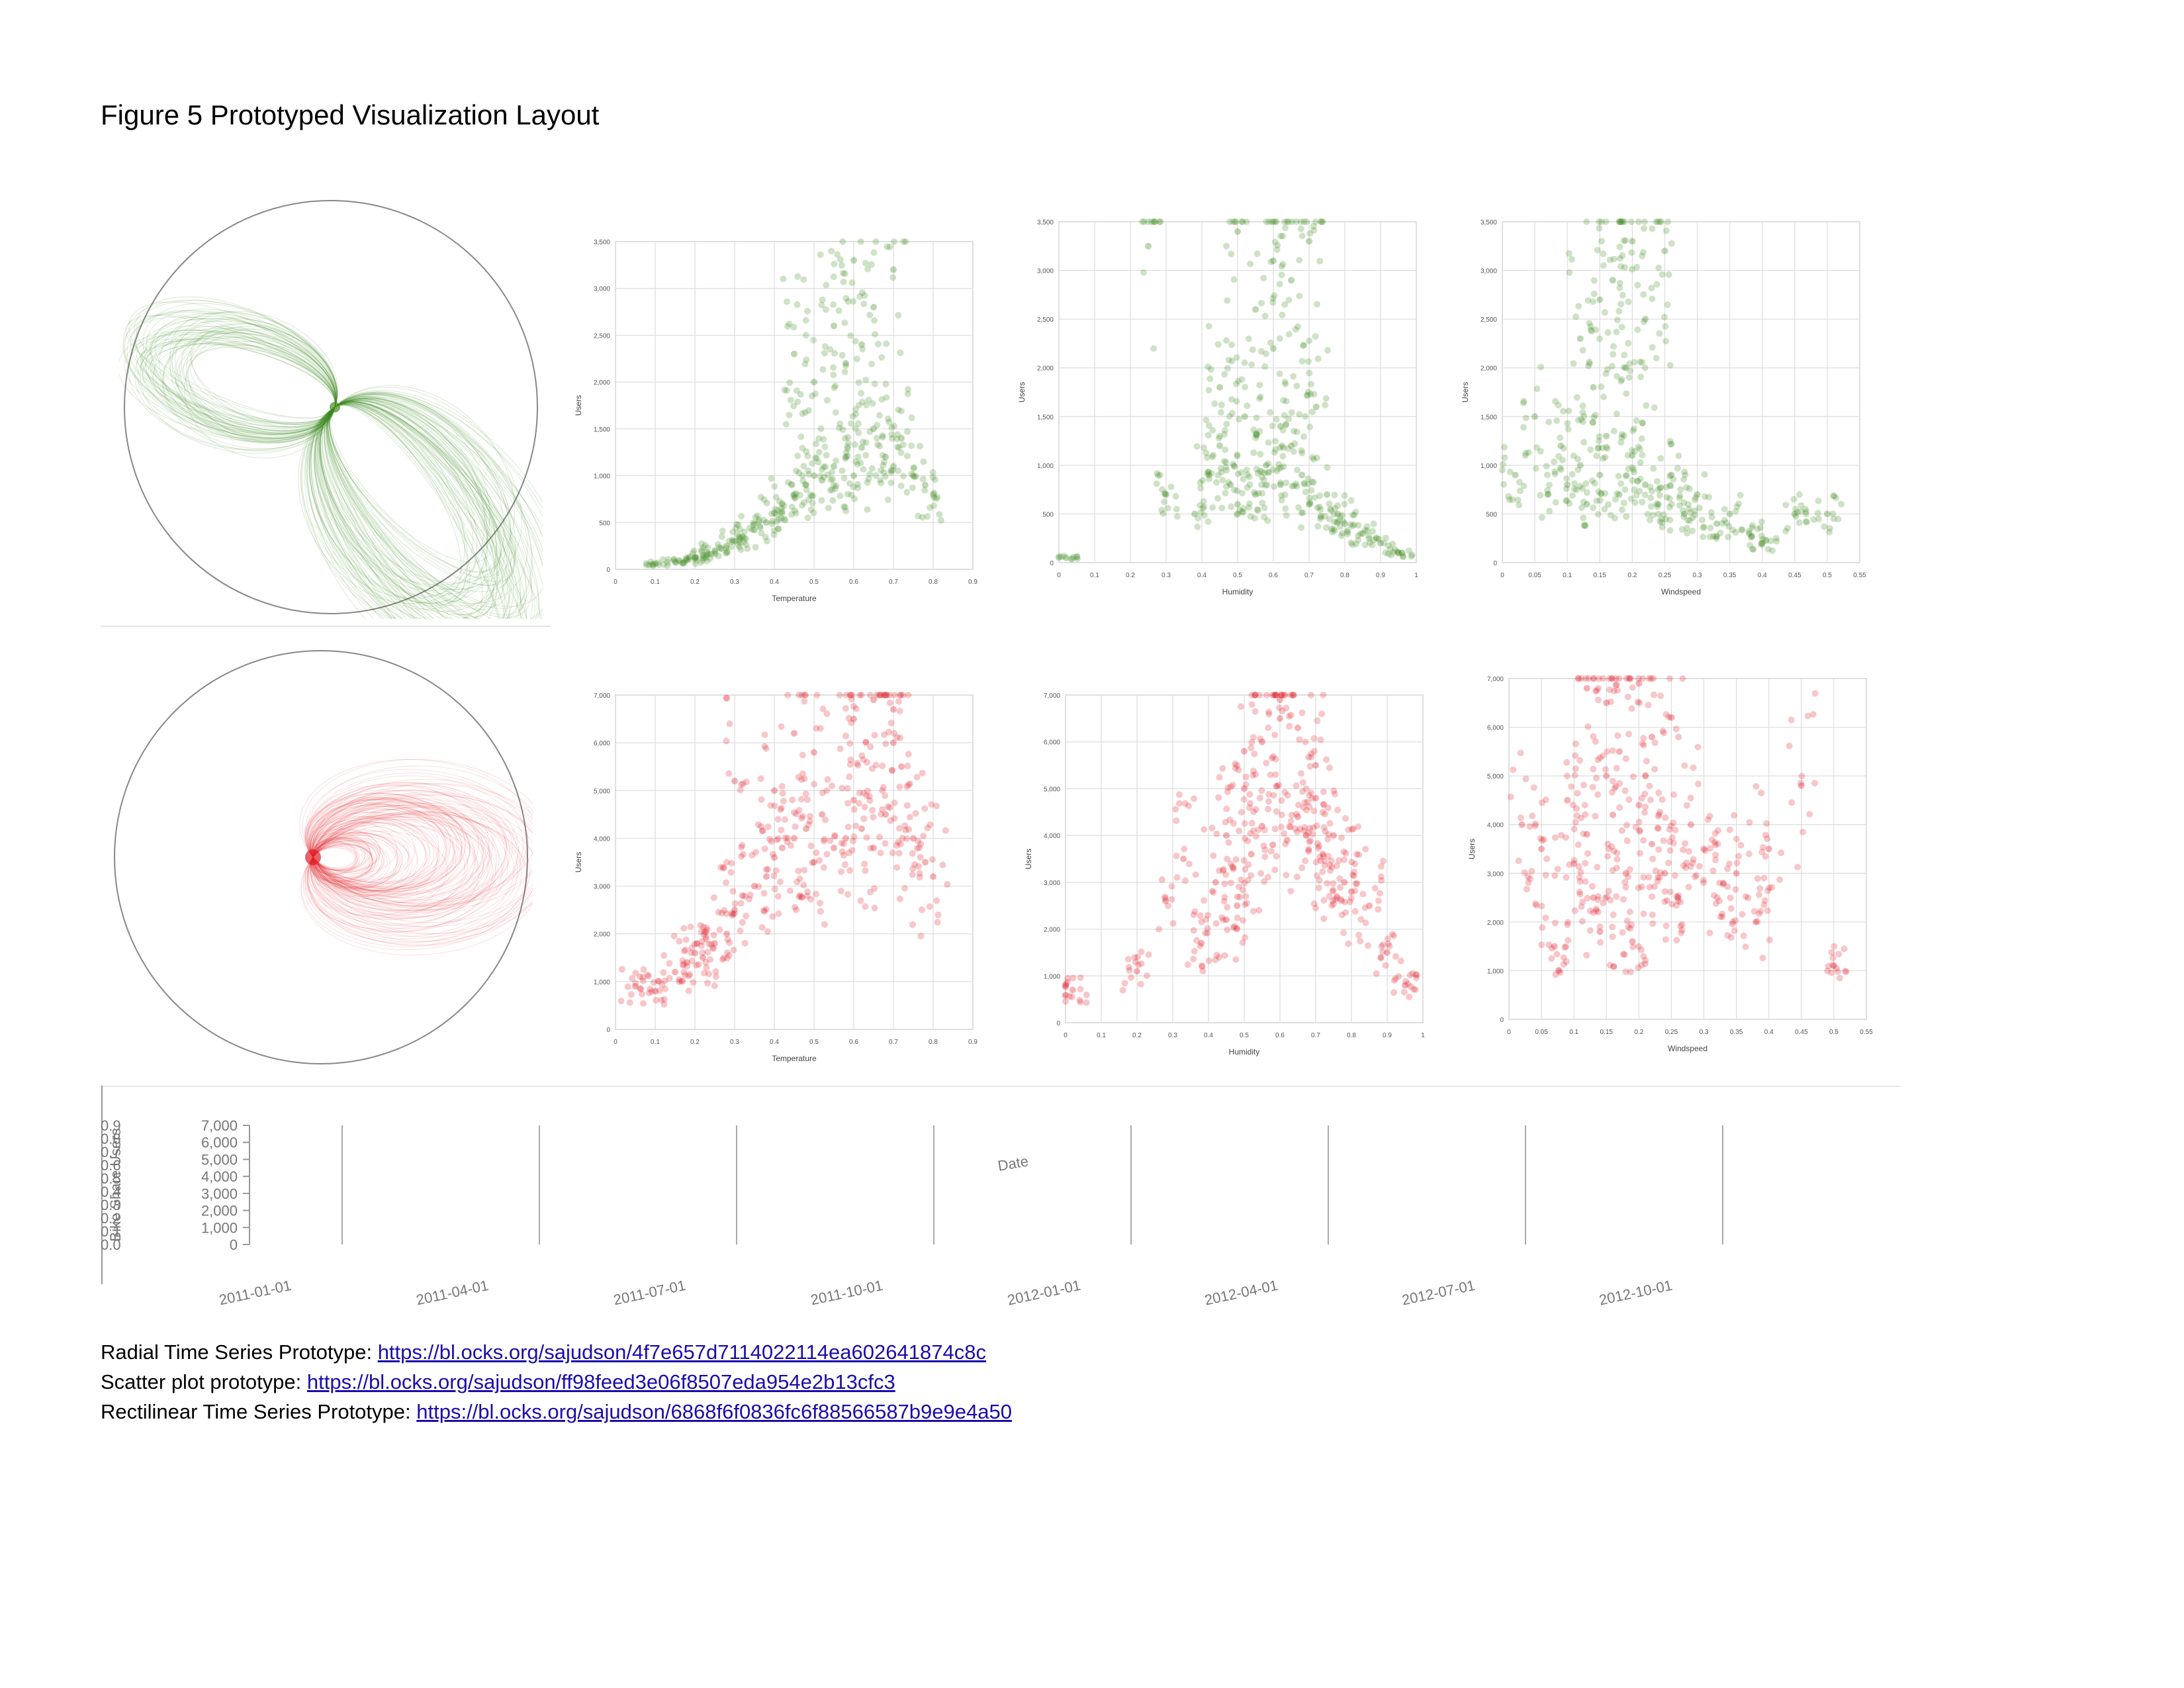 The height and width of the screenshot is (1688, 2184). What do you see at coordinates (814, 1042) in the screenshot?
I see `x-tick-label: 0.5` at bounding box center [814, 1042].